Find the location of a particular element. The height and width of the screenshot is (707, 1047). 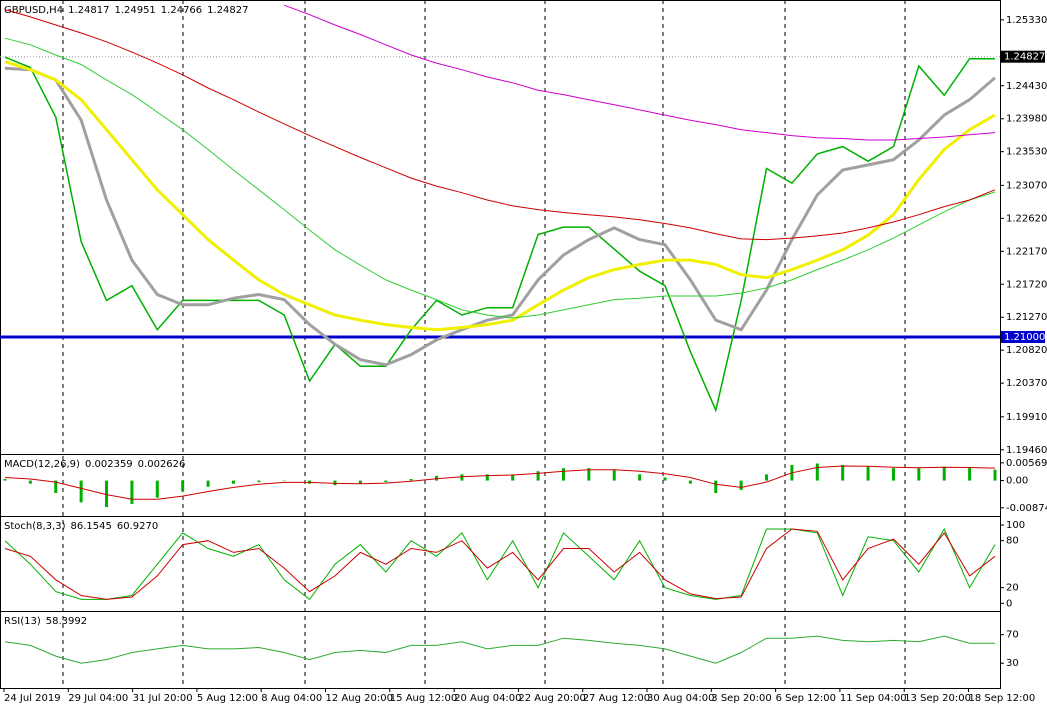

y-tick-label: 1.22620 is located at coordinates (1026, 218).